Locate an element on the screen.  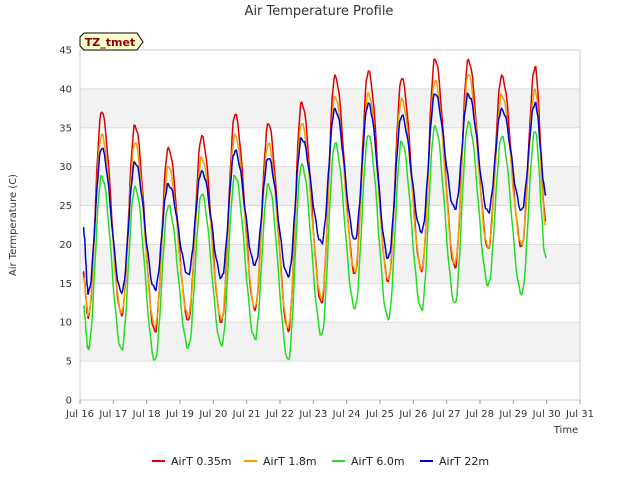
x-tick-label: Jul 17 is located at coordinates (112, 414).